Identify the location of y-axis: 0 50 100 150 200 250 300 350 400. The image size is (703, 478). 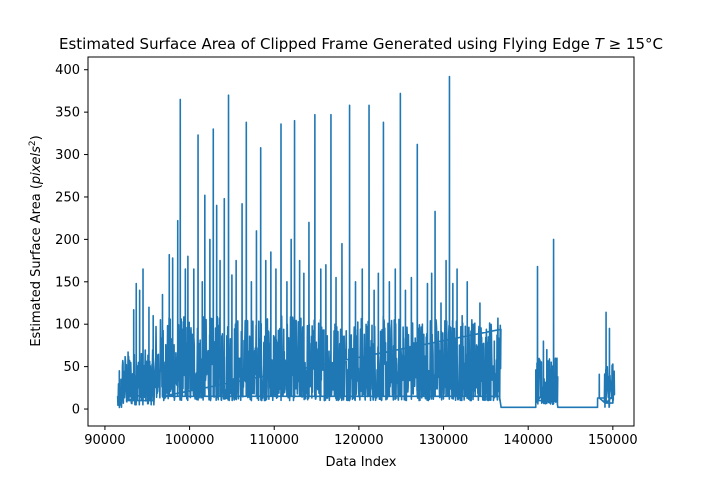
(71, 240).